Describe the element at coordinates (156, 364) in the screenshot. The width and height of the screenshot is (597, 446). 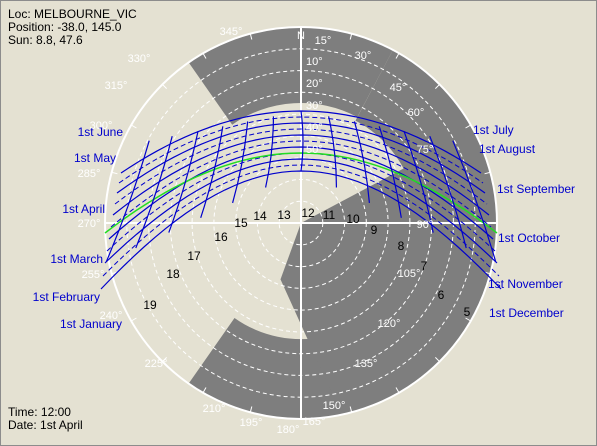
I see `azimuth-label: 225°` at that location.